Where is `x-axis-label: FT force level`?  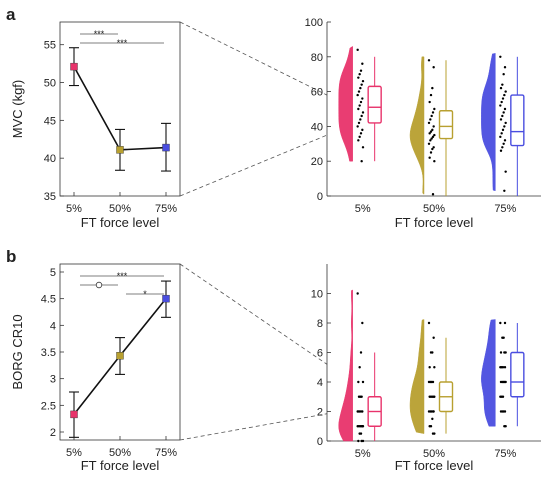 x-axis-label: FT force level is located at coordinates (120, 465).